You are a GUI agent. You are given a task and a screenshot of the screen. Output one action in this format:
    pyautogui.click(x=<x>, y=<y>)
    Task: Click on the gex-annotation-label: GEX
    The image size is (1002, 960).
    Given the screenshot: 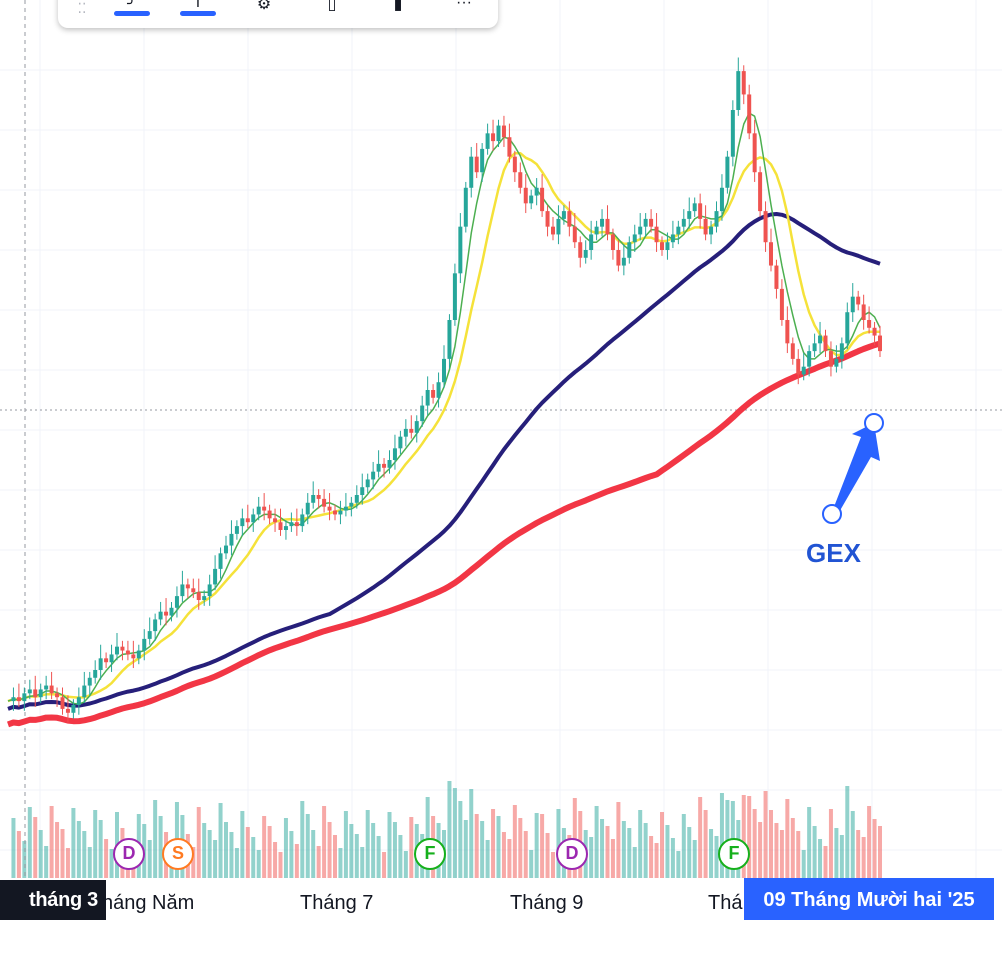 What is the action you would take?
    pyautogui.click(x=833, y=553)
    